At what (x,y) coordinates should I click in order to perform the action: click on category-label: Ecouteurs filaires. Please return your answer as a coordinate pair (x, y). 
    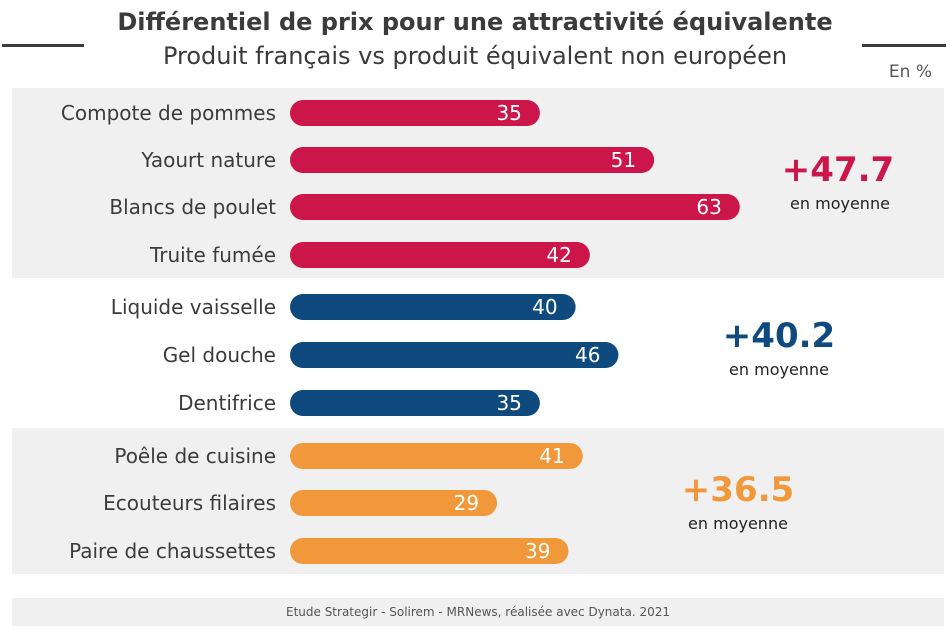
    Looking at the image, I should click on (189, 503).